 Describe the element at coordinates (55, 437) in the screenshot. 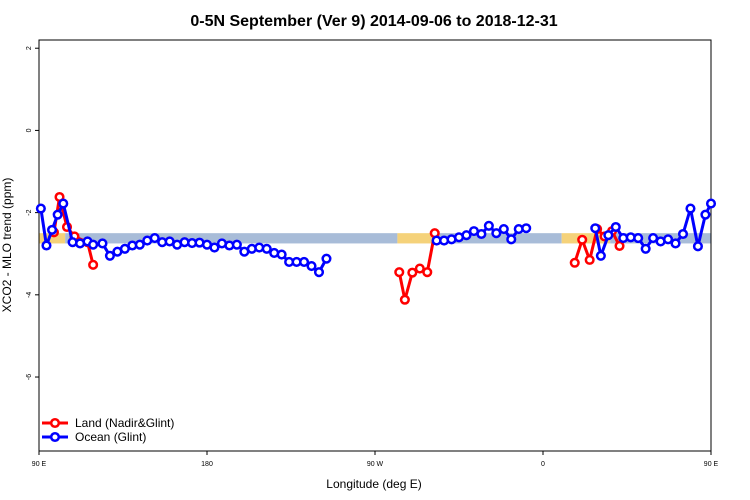

I see `legend-marker-ocean` at that location.